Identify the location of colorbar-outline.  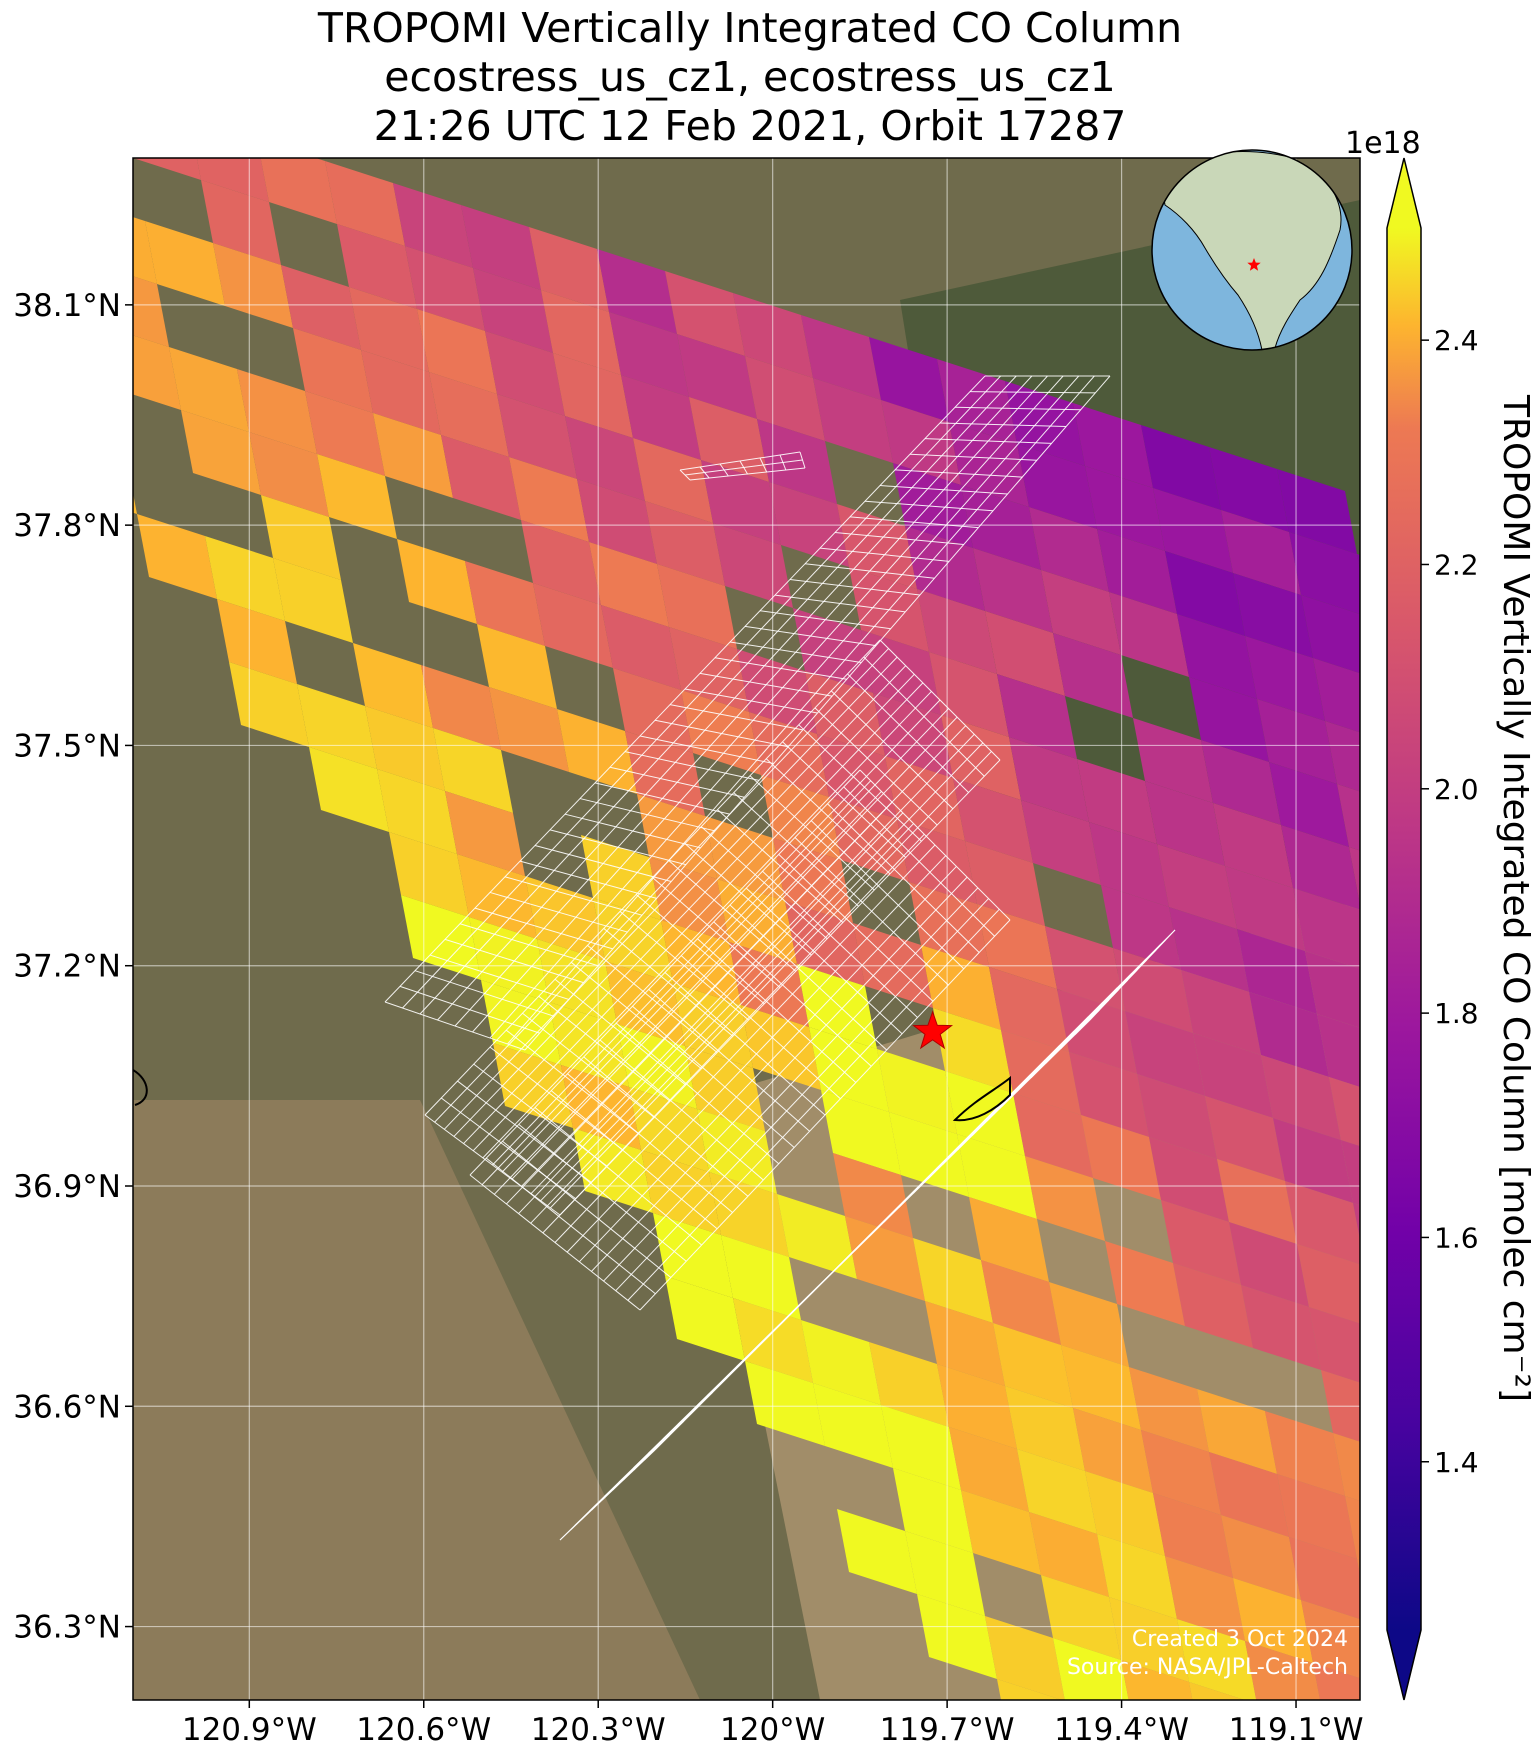
(1404, 929).